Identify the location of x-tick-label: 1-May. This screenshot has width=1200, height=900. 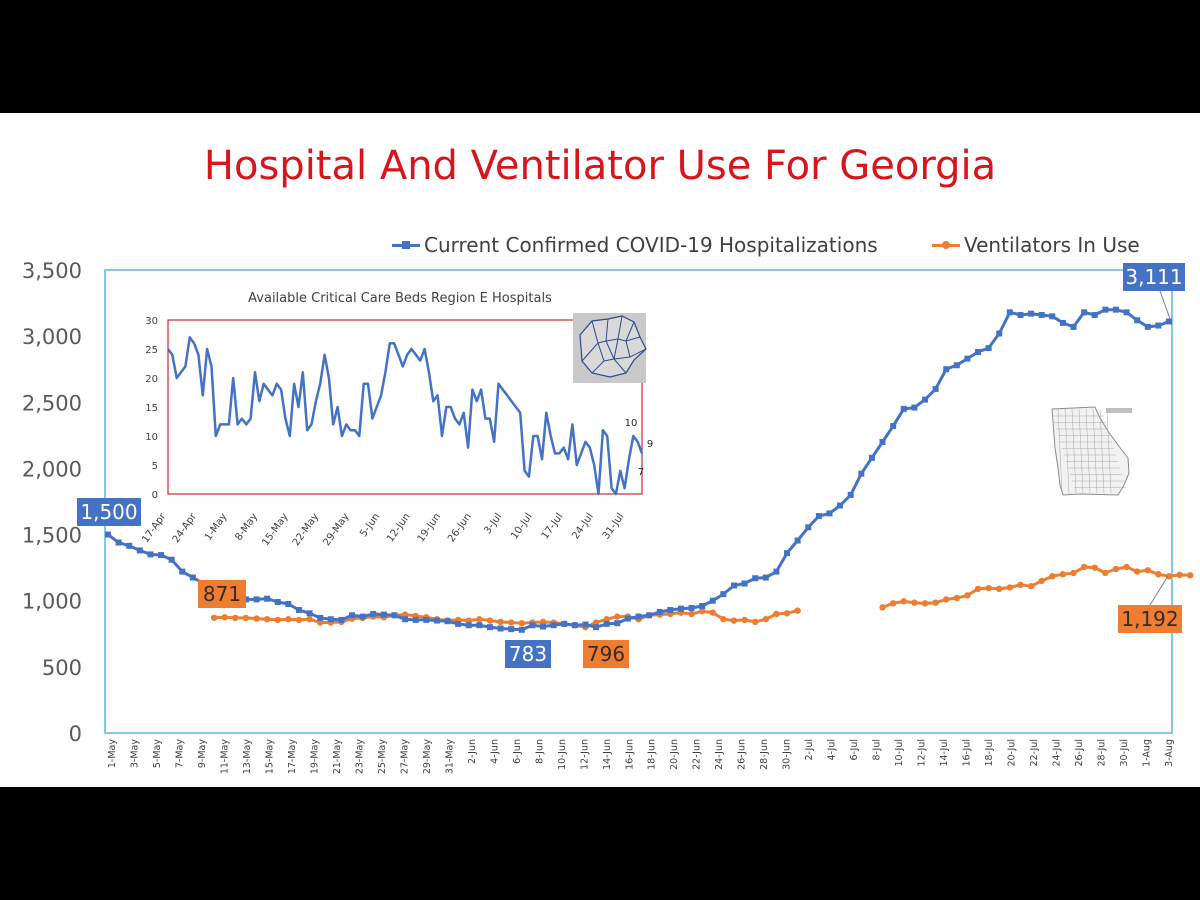
(112, 753).